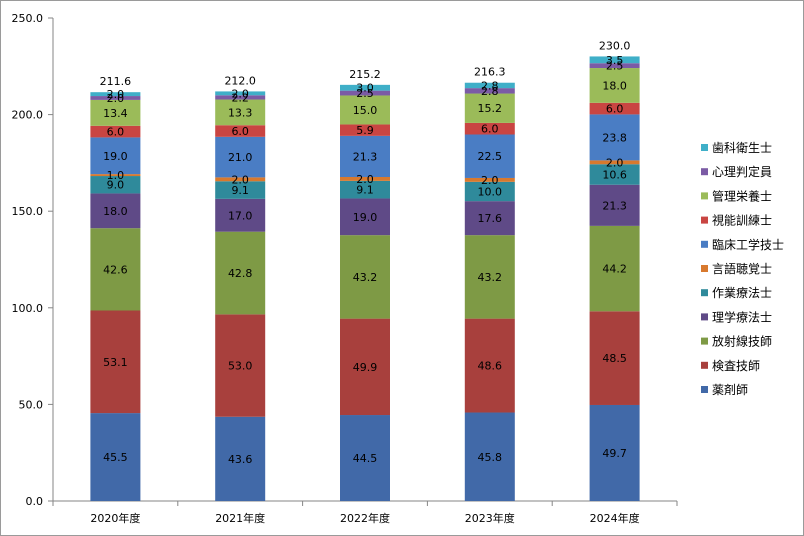 This screenshot has width=804, height=536. Describe the element at coordinates (742, 220) in the screenshot. I see `legend-label: 視能訓練士` at that location.